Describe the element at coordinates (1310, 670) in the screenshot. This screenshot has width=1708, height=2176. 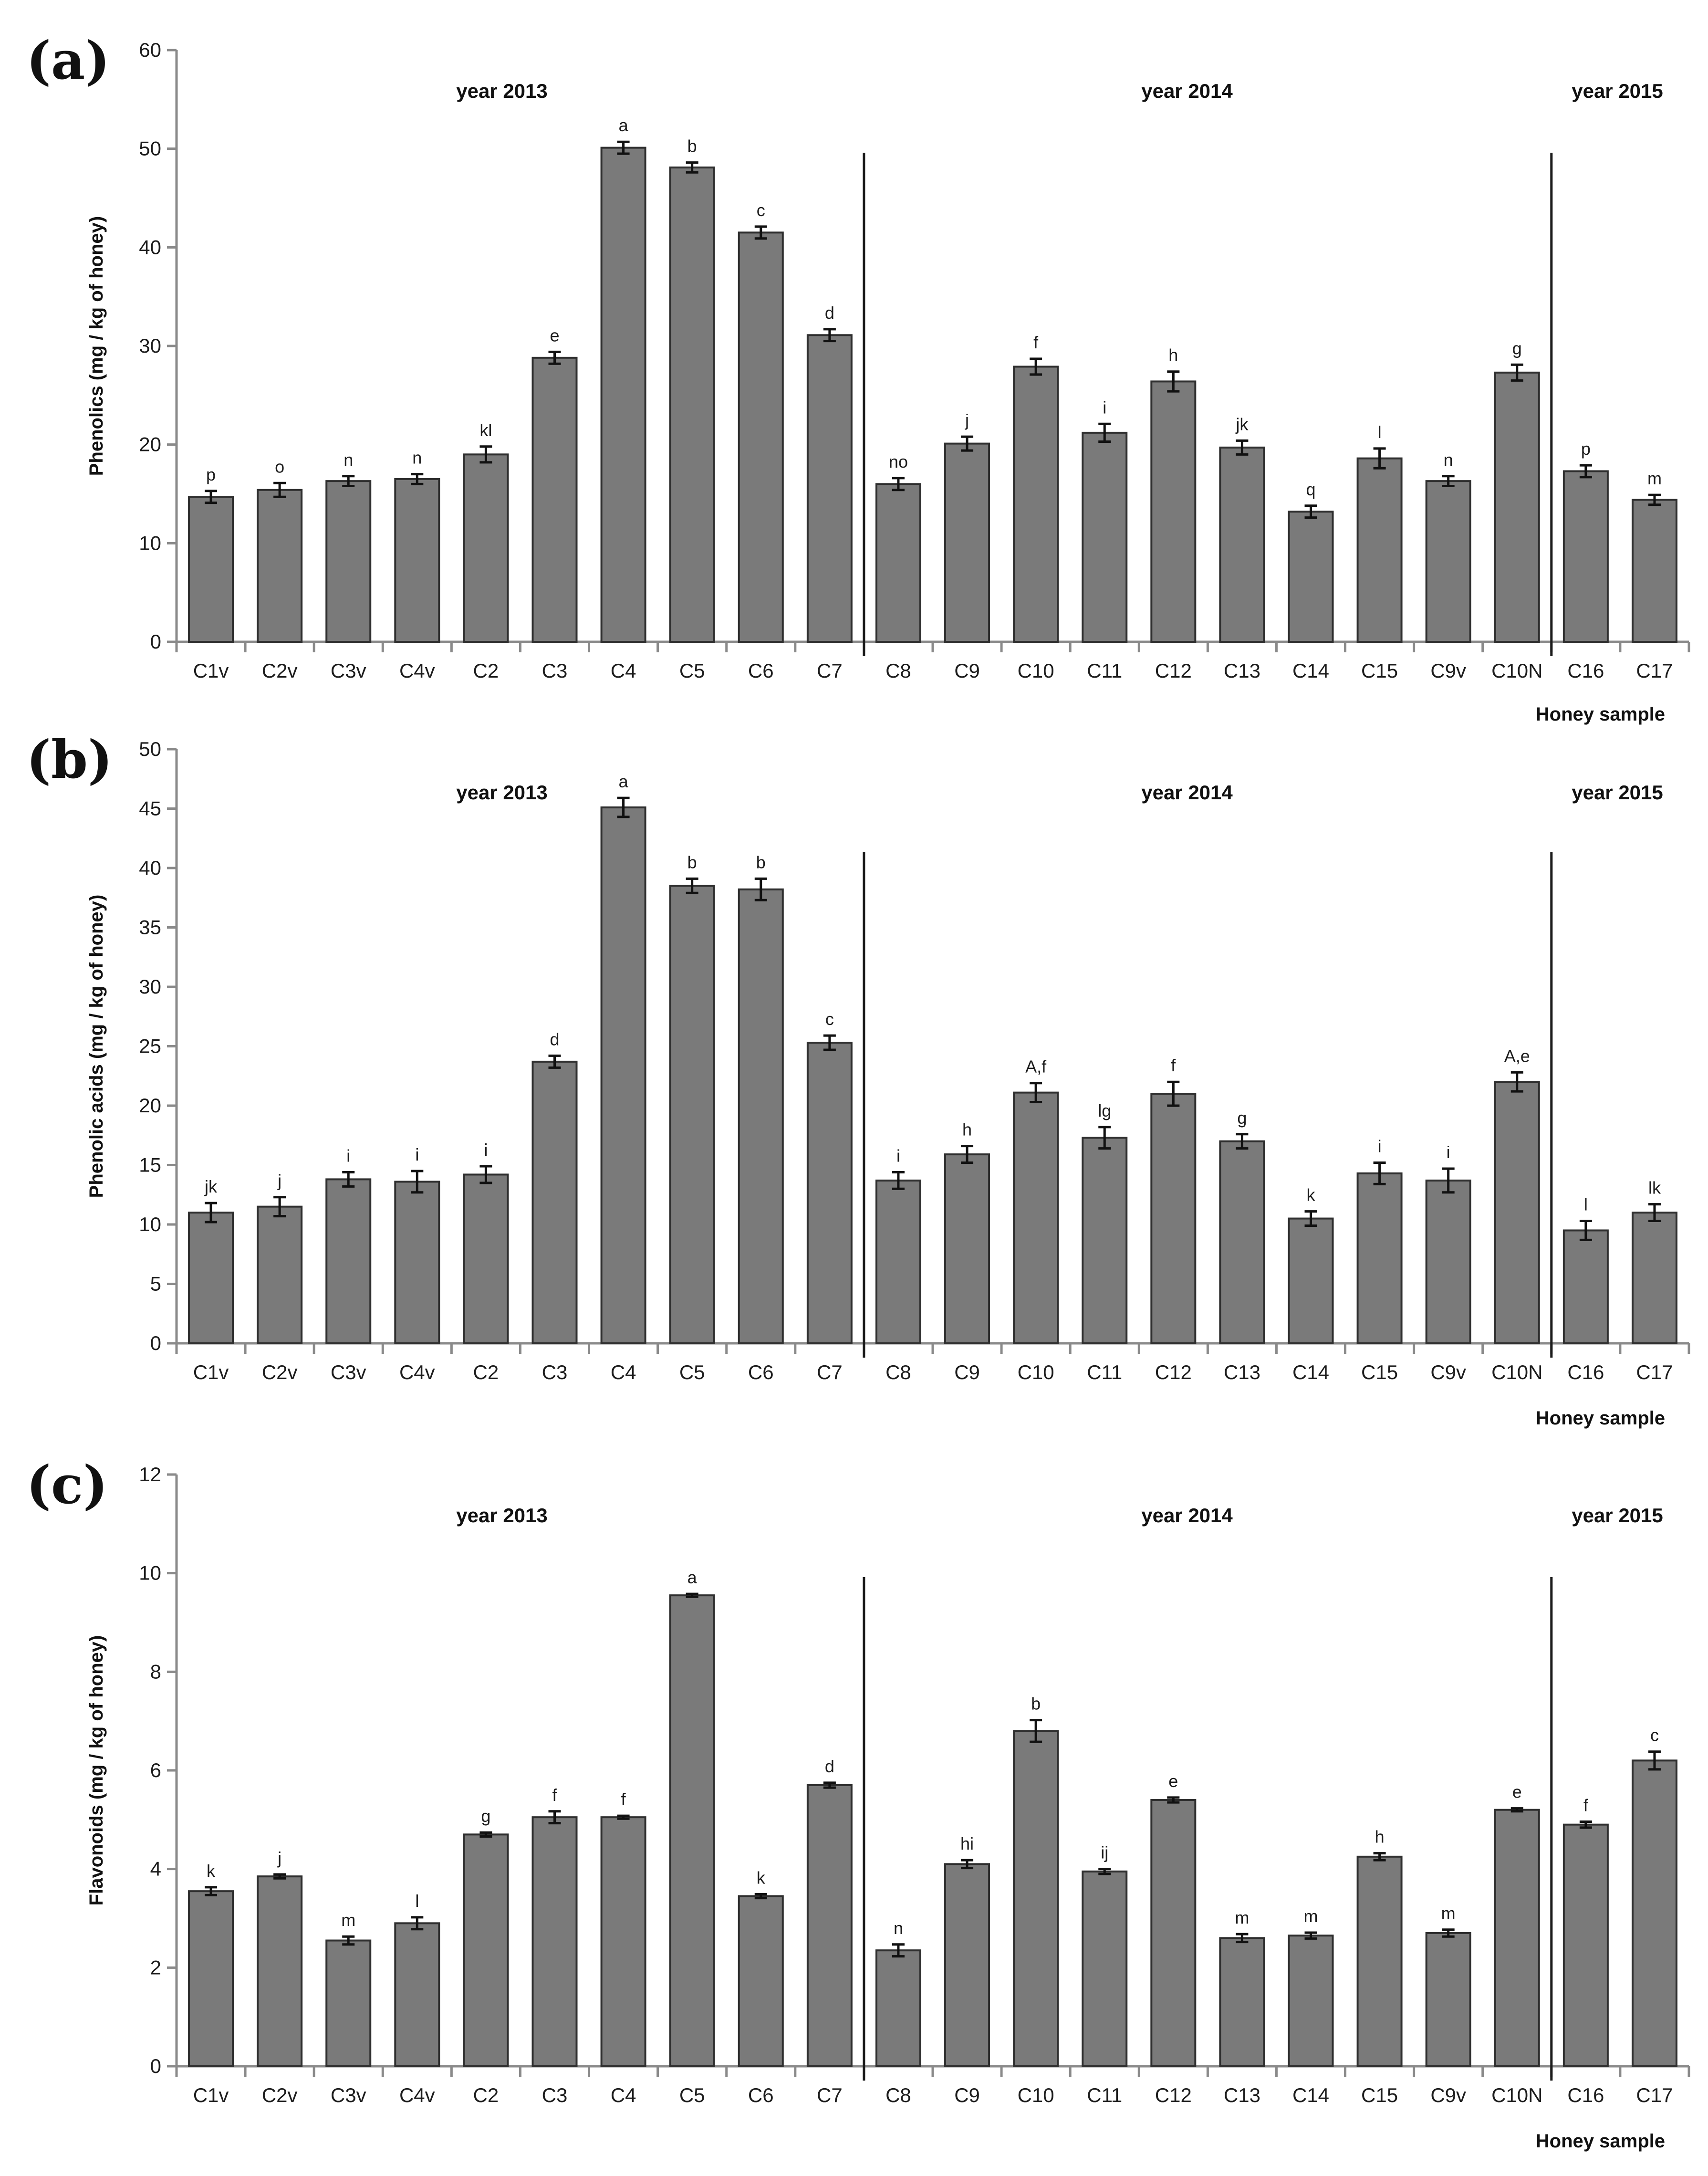
I see `x-tick-label: C14` at that location.